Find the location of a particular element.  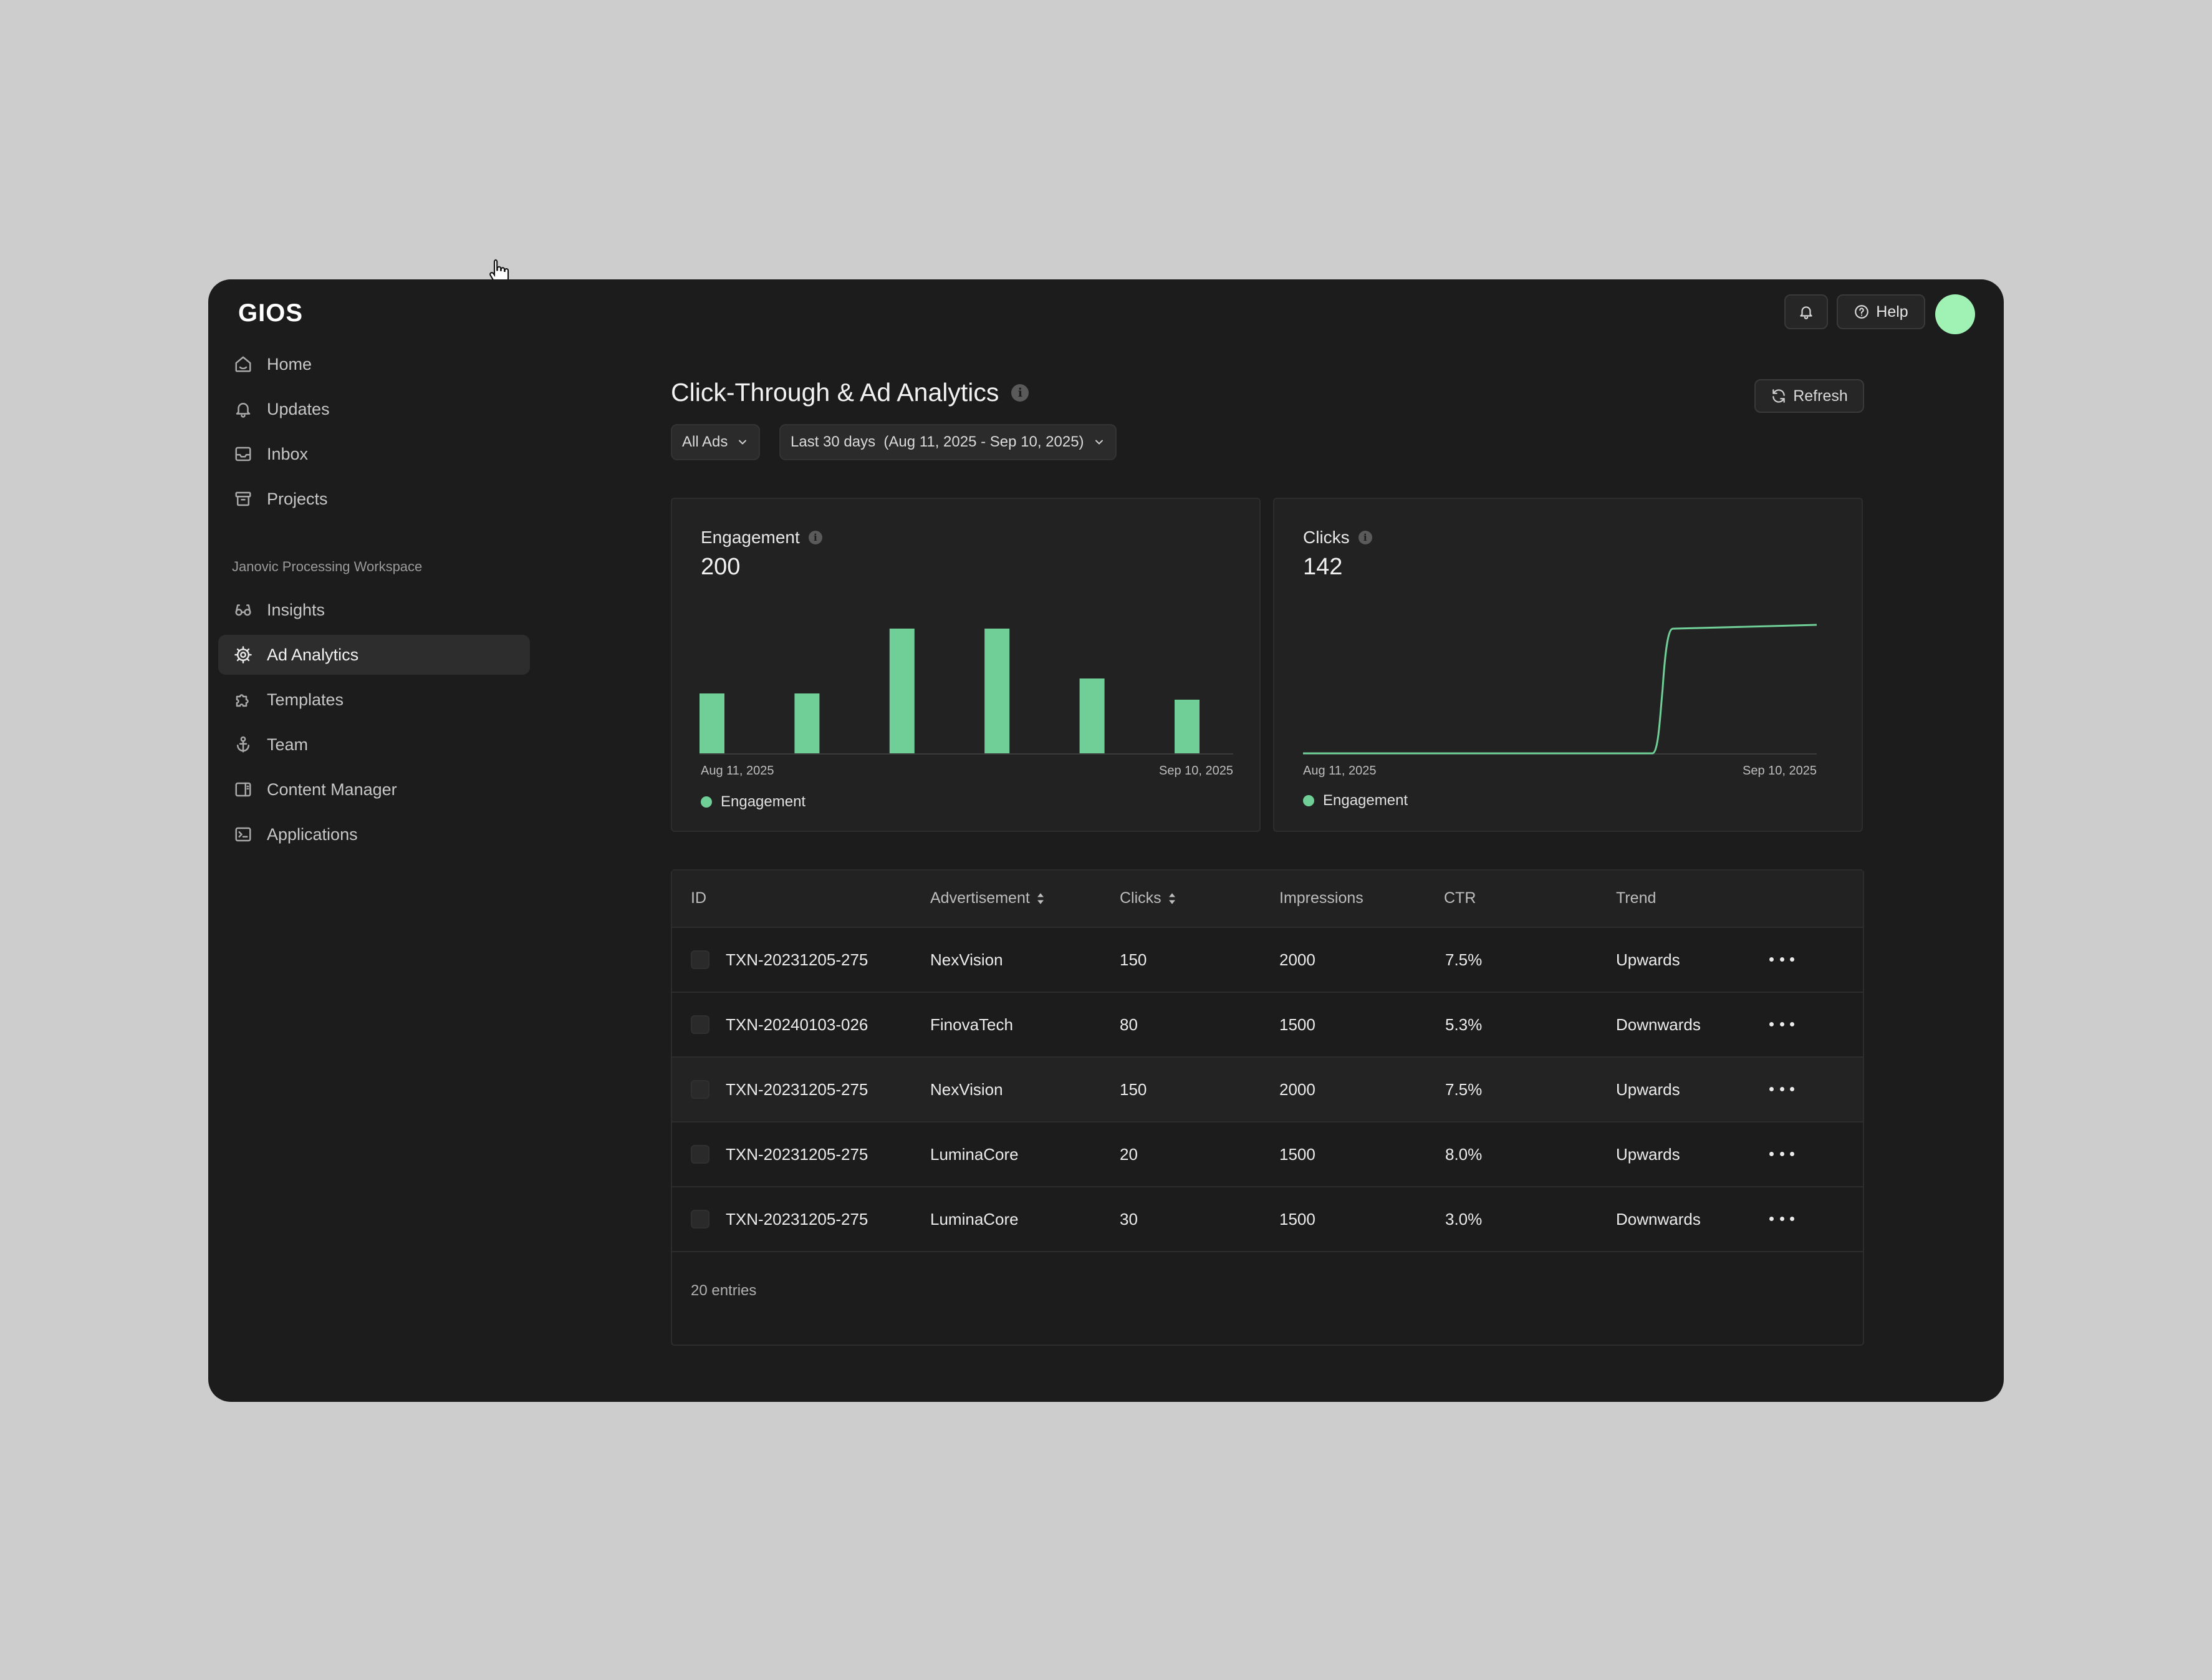

sidebar-item-templates: Templates is located at coordinates (374, 700).